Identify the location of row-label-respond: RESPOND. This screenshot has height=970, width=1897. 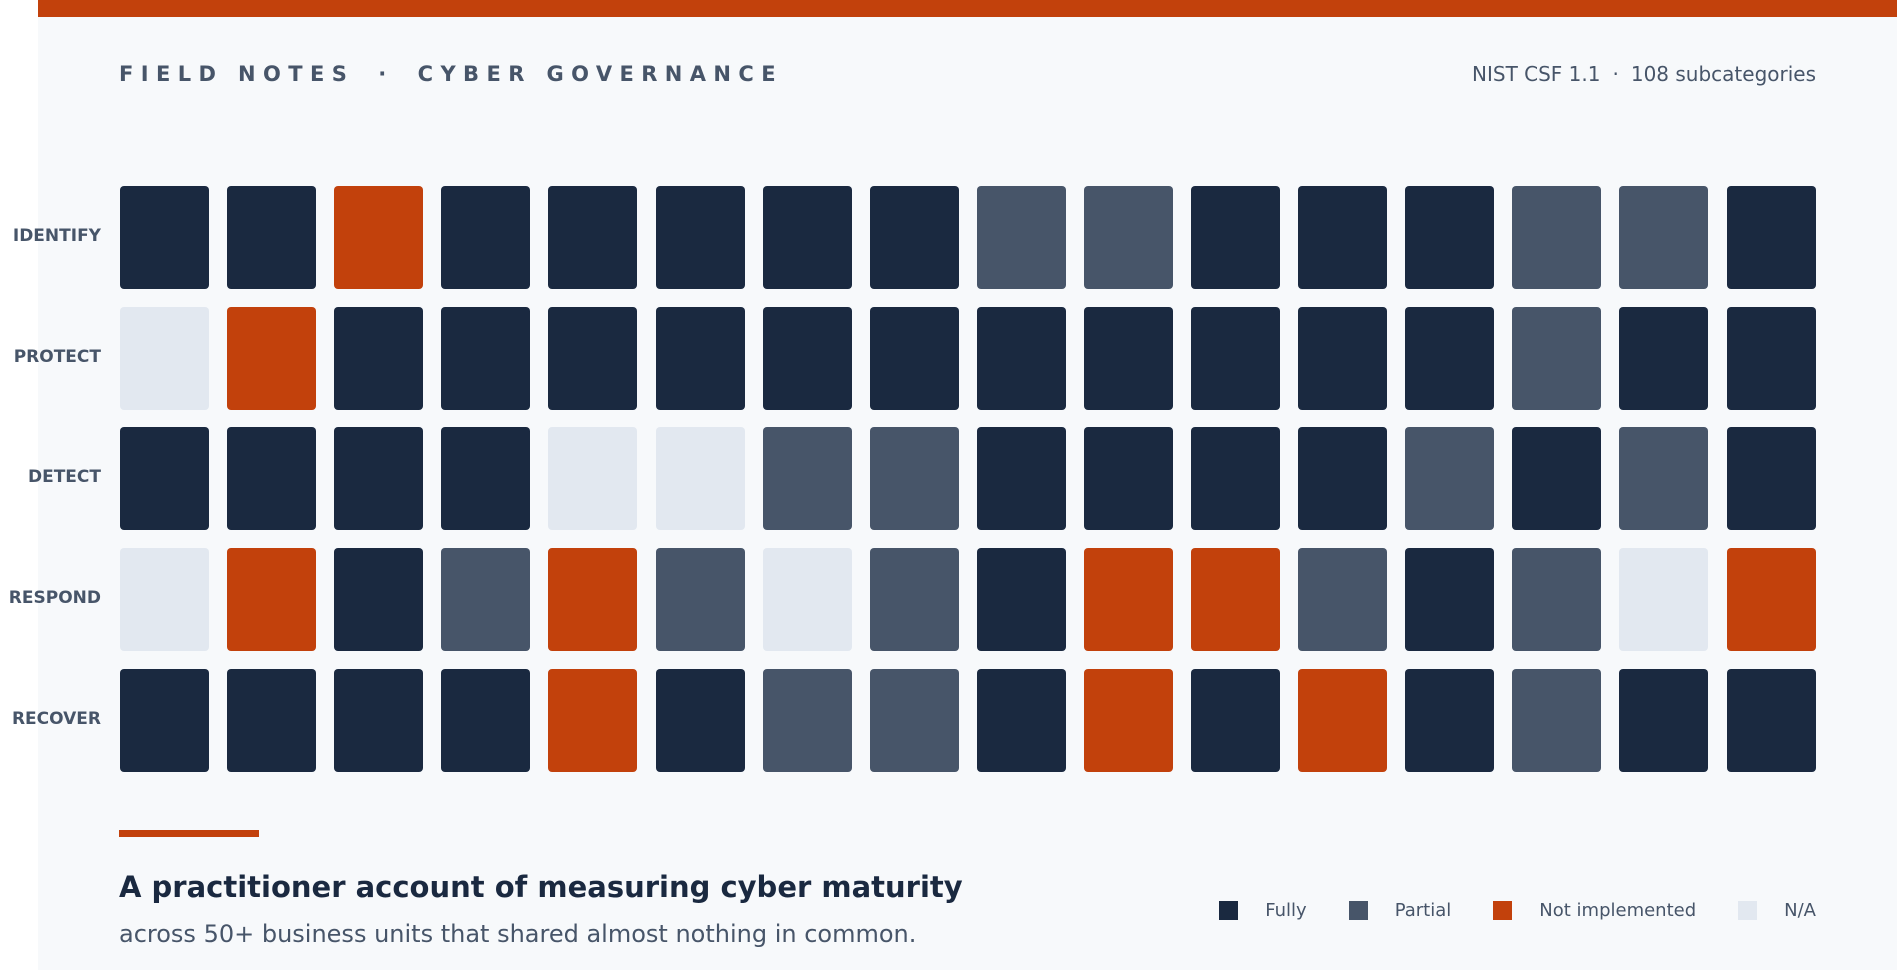
(54, 598).